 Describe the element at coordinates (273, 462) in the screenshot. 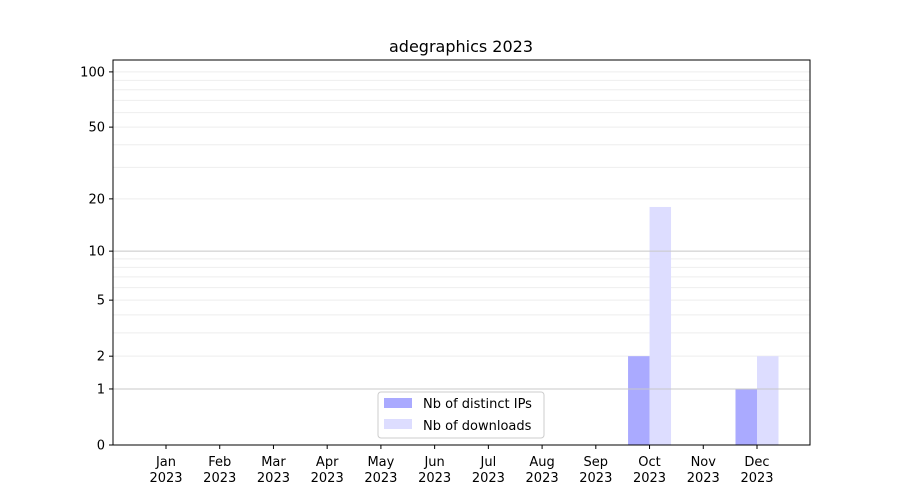

I see `x-tick-label: Mar` at that location.